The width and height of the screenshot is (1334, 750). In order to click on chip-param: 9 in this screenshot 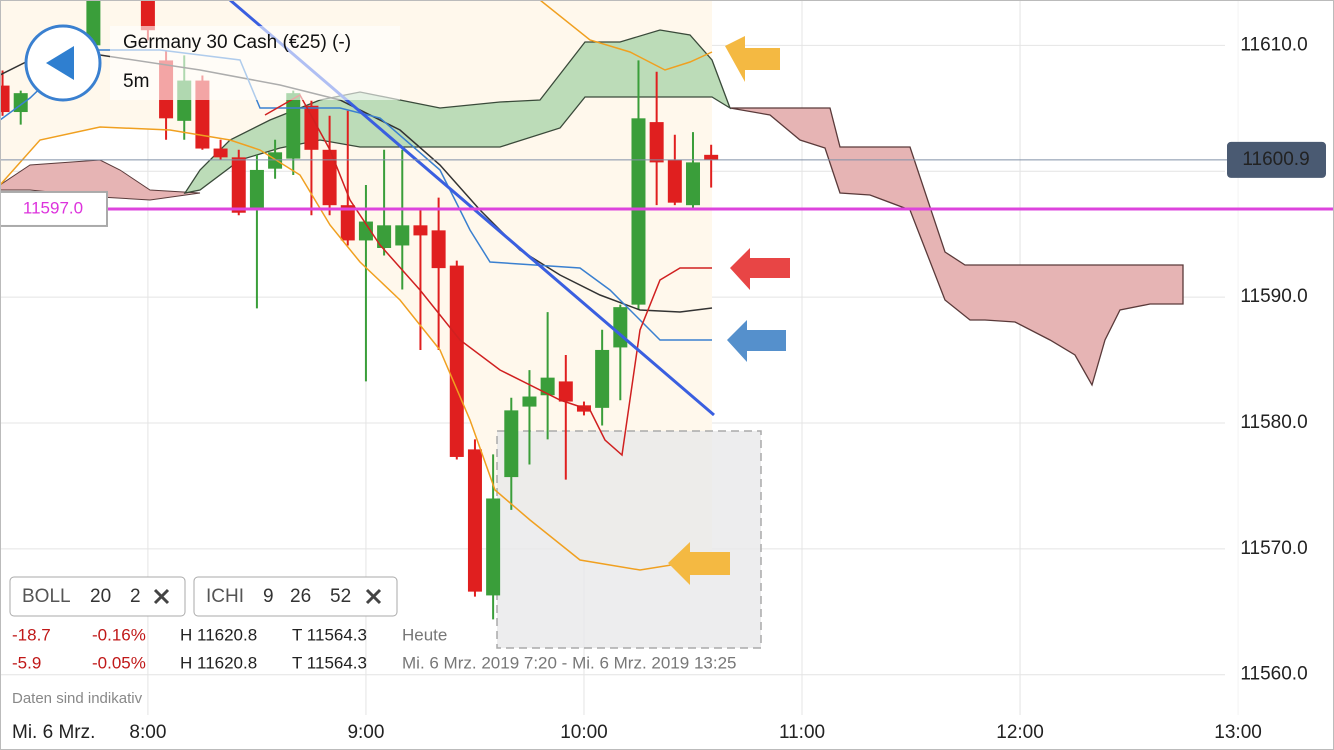, I will do `click(268, 596)`.